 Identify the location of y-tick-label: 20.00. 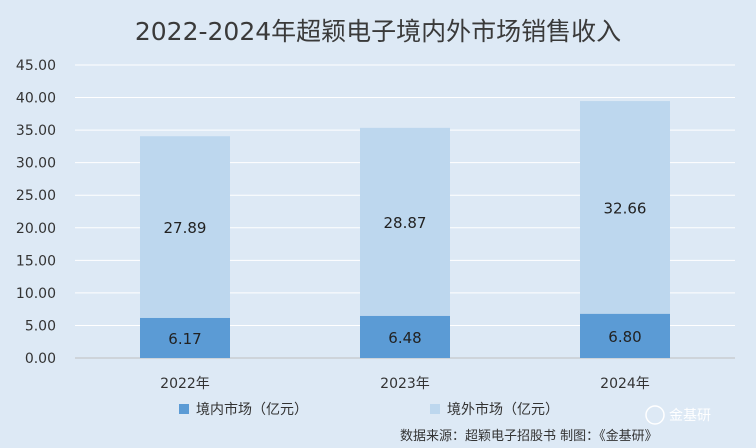
(36, 229).